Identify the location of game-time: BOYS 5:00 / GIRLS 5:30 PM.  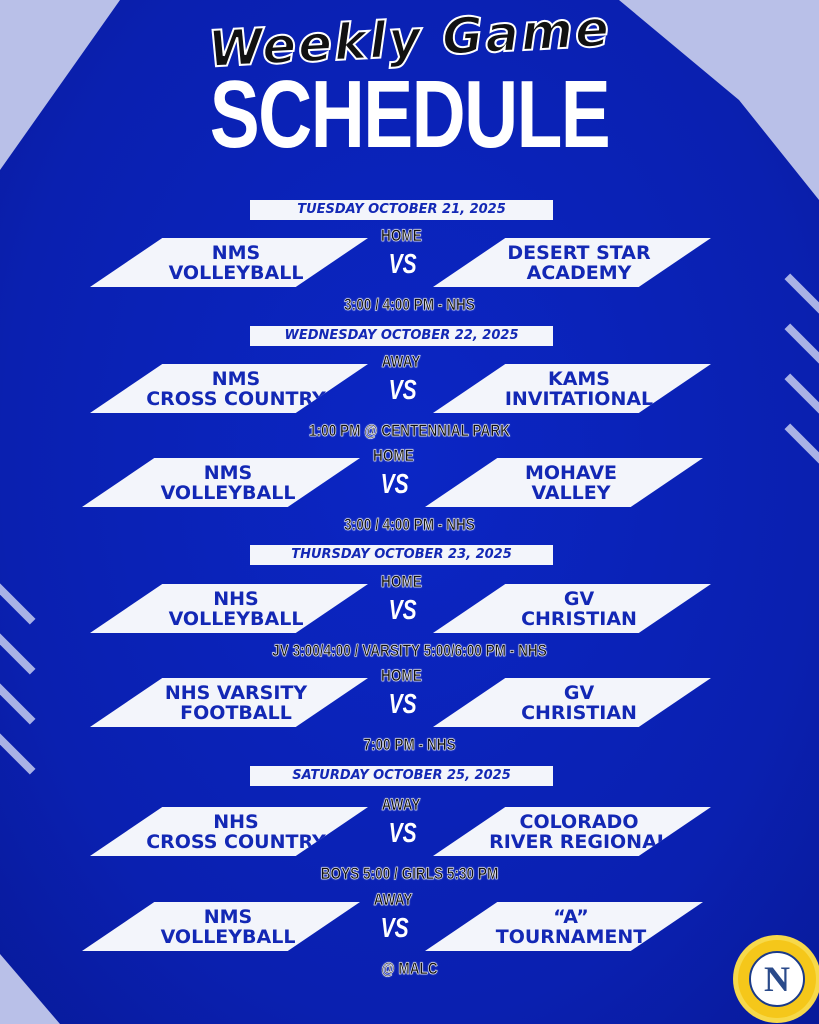
(409, 874).